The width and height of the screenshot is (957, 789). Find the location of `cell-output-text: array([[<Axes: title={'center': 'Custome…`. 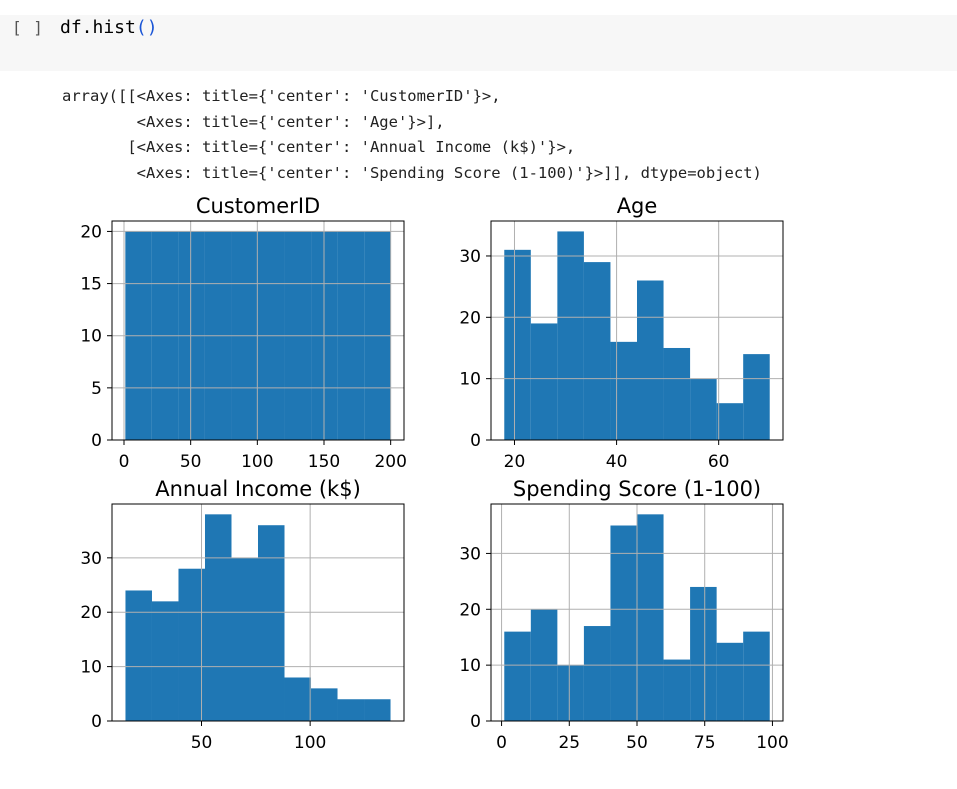

cell-output-text: array([[<Axes: title={'center': 'Custome… is located at coordinates (412, 135).